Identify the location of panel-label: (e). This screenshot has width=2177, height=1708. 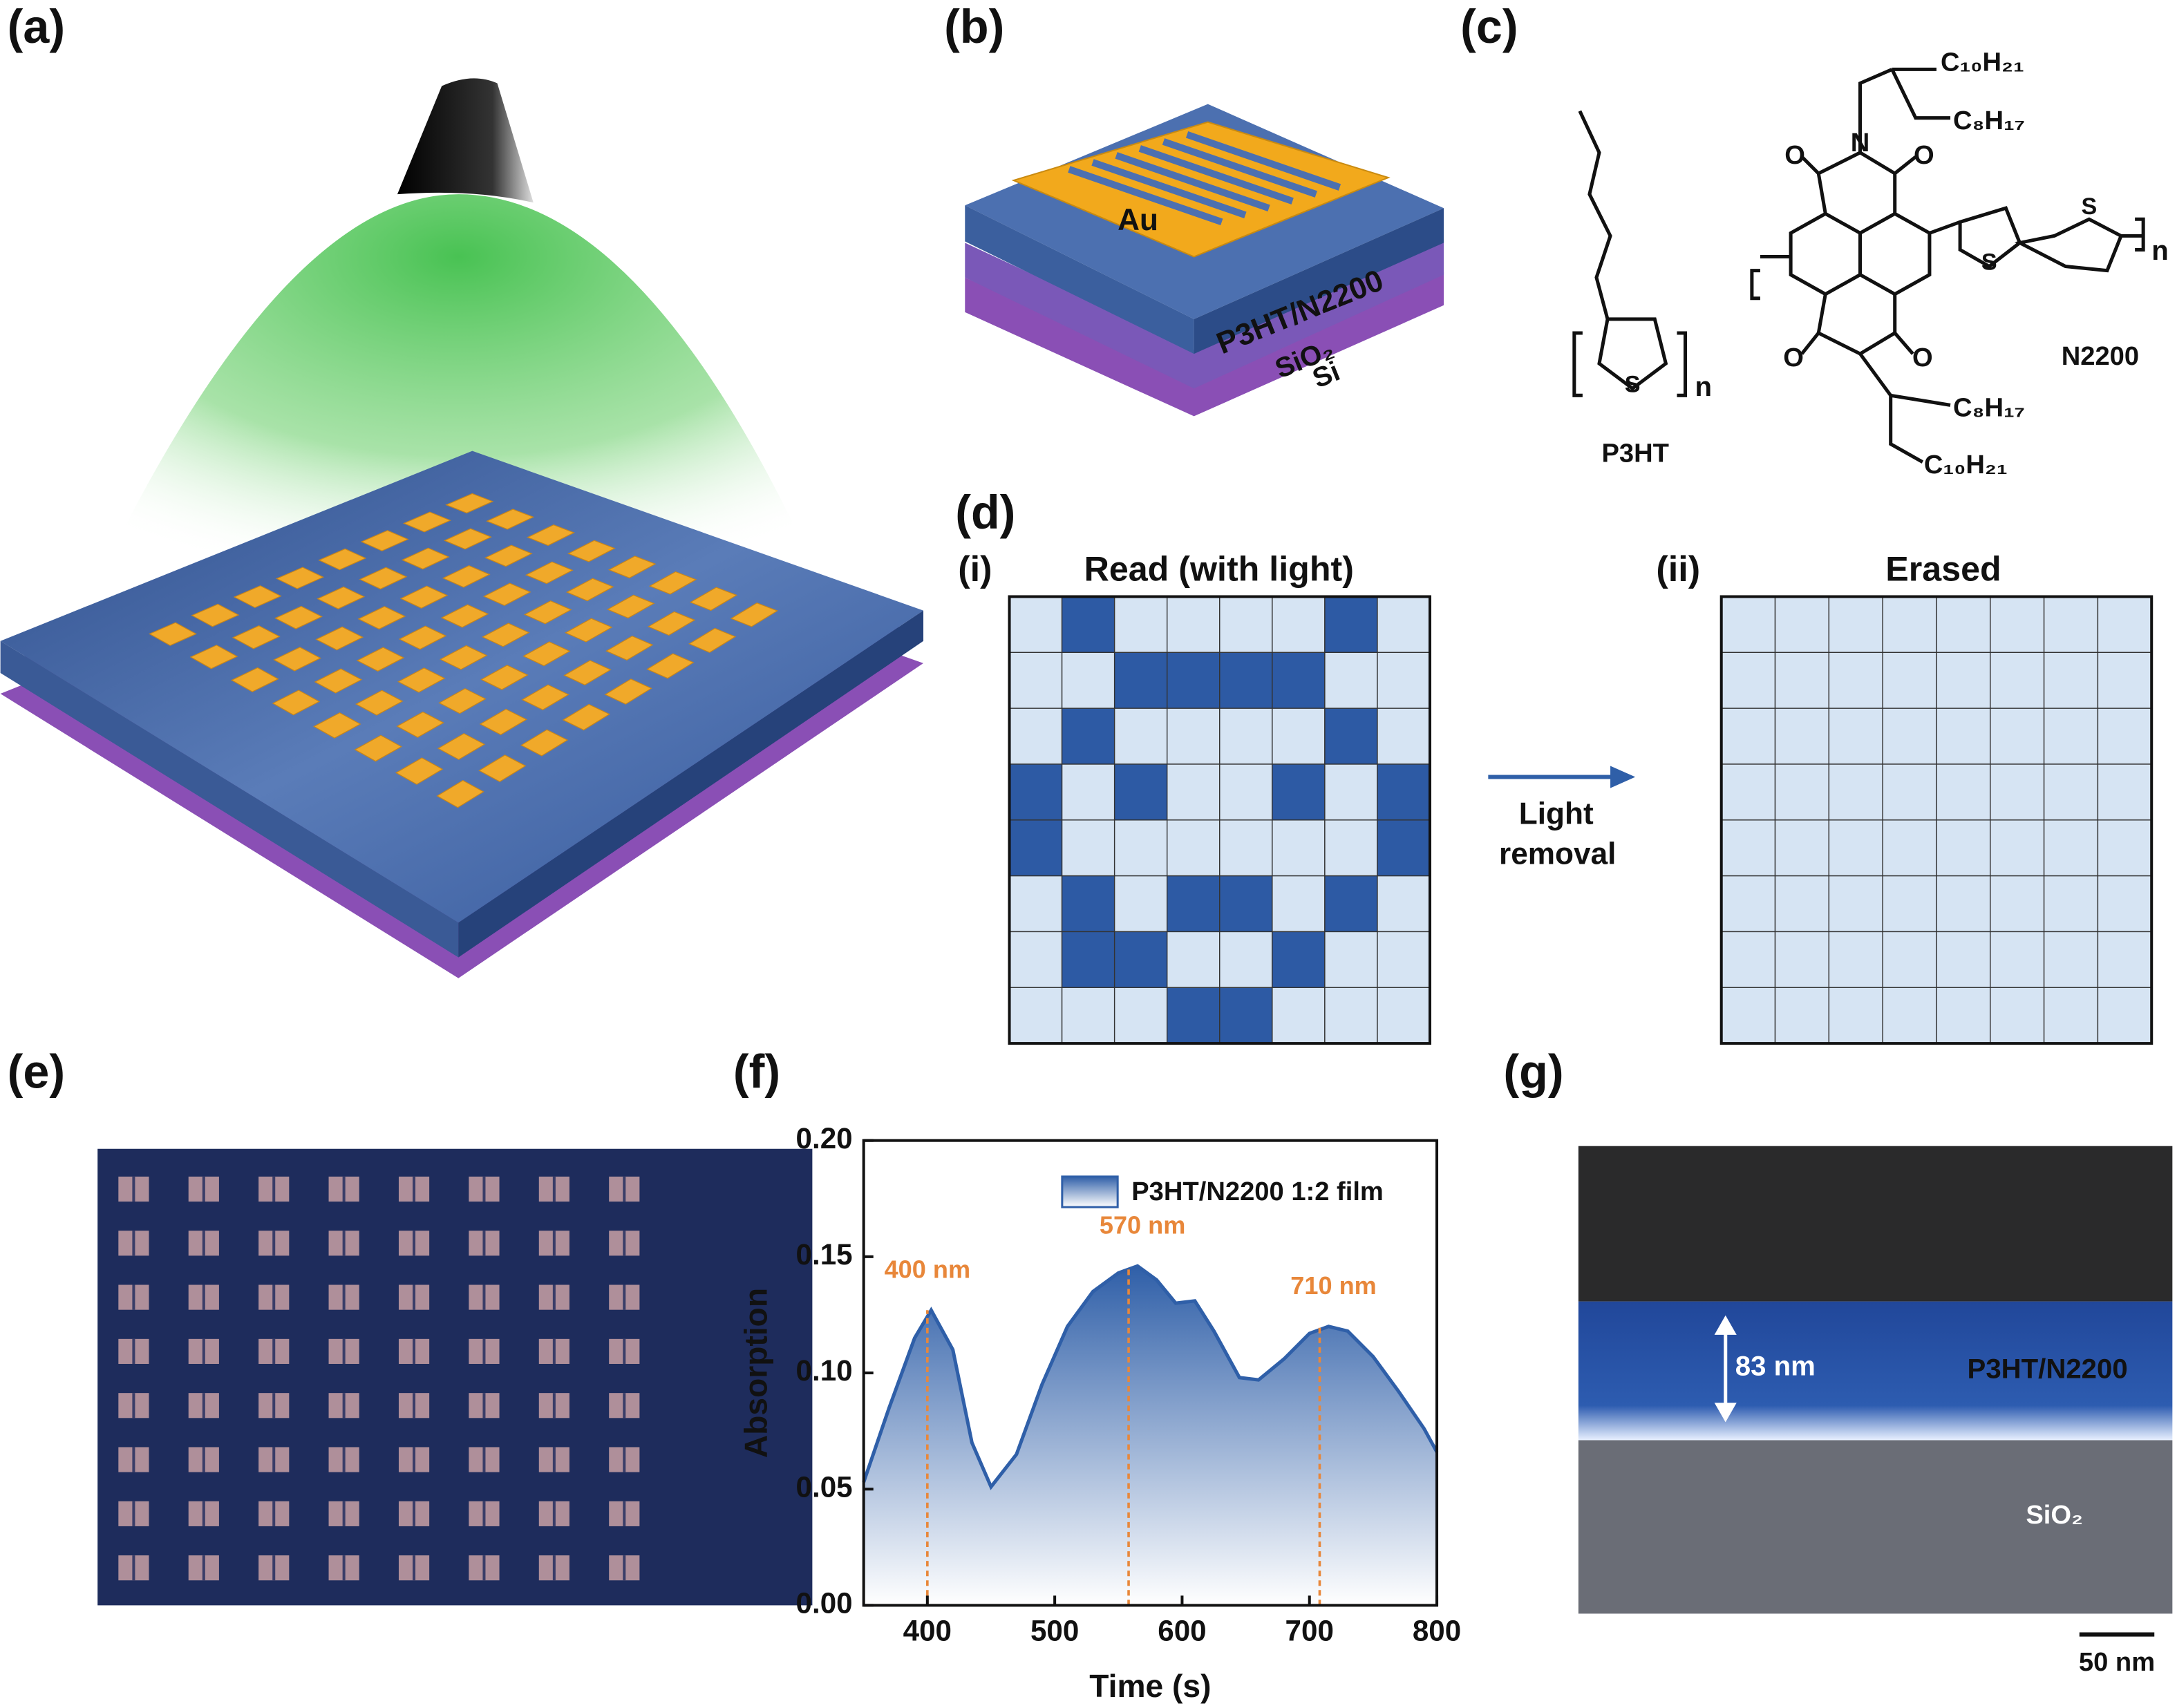
(36, 1071).